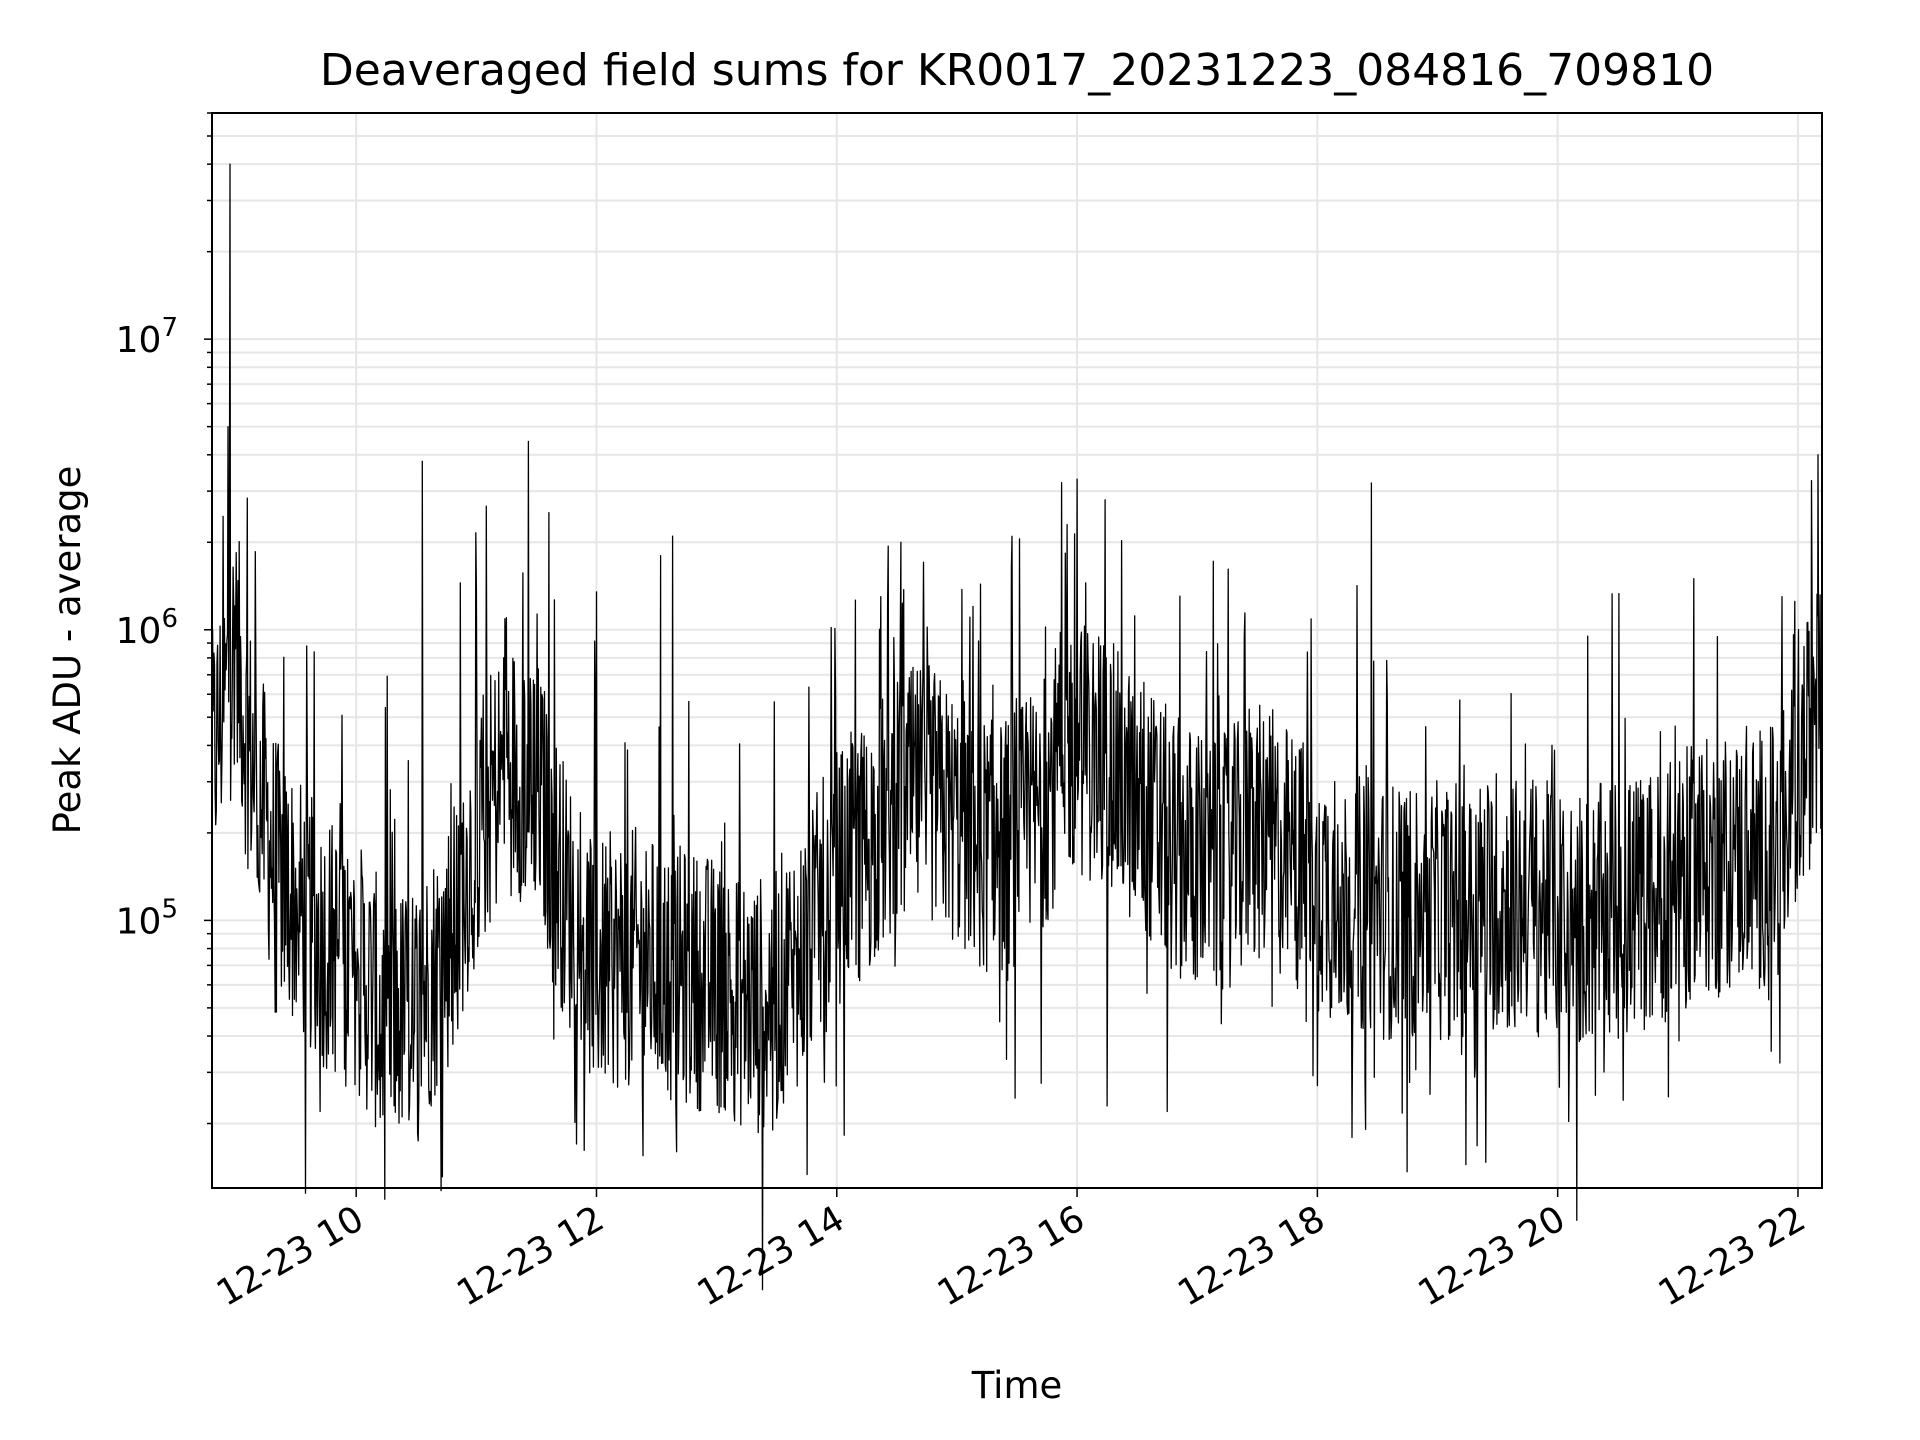 This screenshot has height=1440, width=1920. What do you see at coordinates (147, 337) in the screenshot?
I see `y-tick-label: 10⁷` at bounding box center [147, 337].